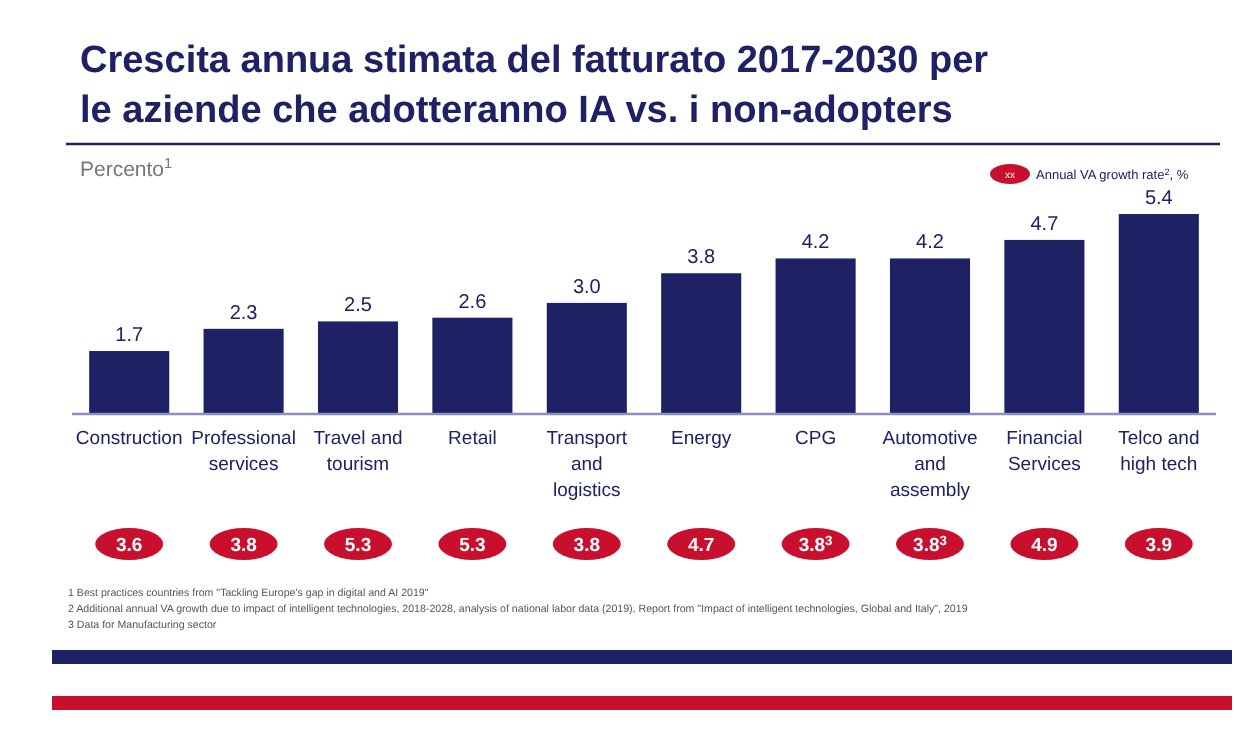  I want to click on text: 4.7, so click(701, 546).